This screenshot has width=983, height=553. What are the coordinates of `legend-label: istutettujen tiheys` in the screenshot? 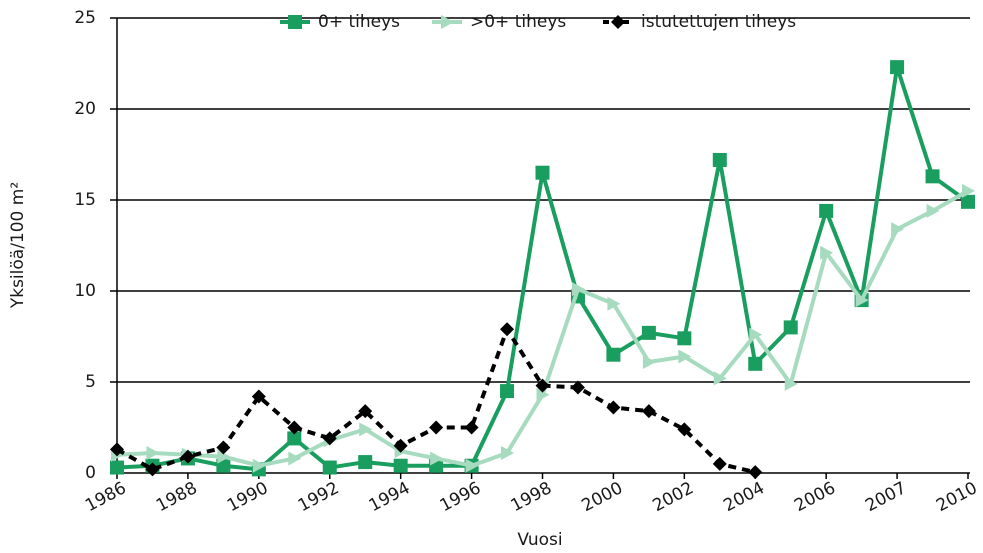 It's located at (718, 22).